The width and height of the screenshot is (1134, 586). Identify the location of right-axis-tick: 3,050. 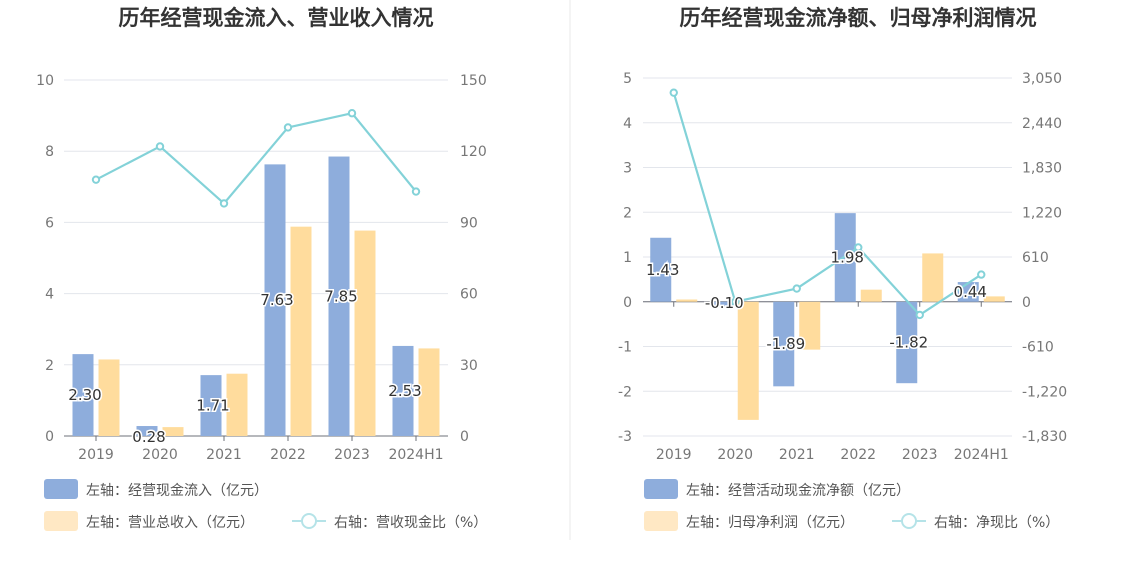
(1042, 79).